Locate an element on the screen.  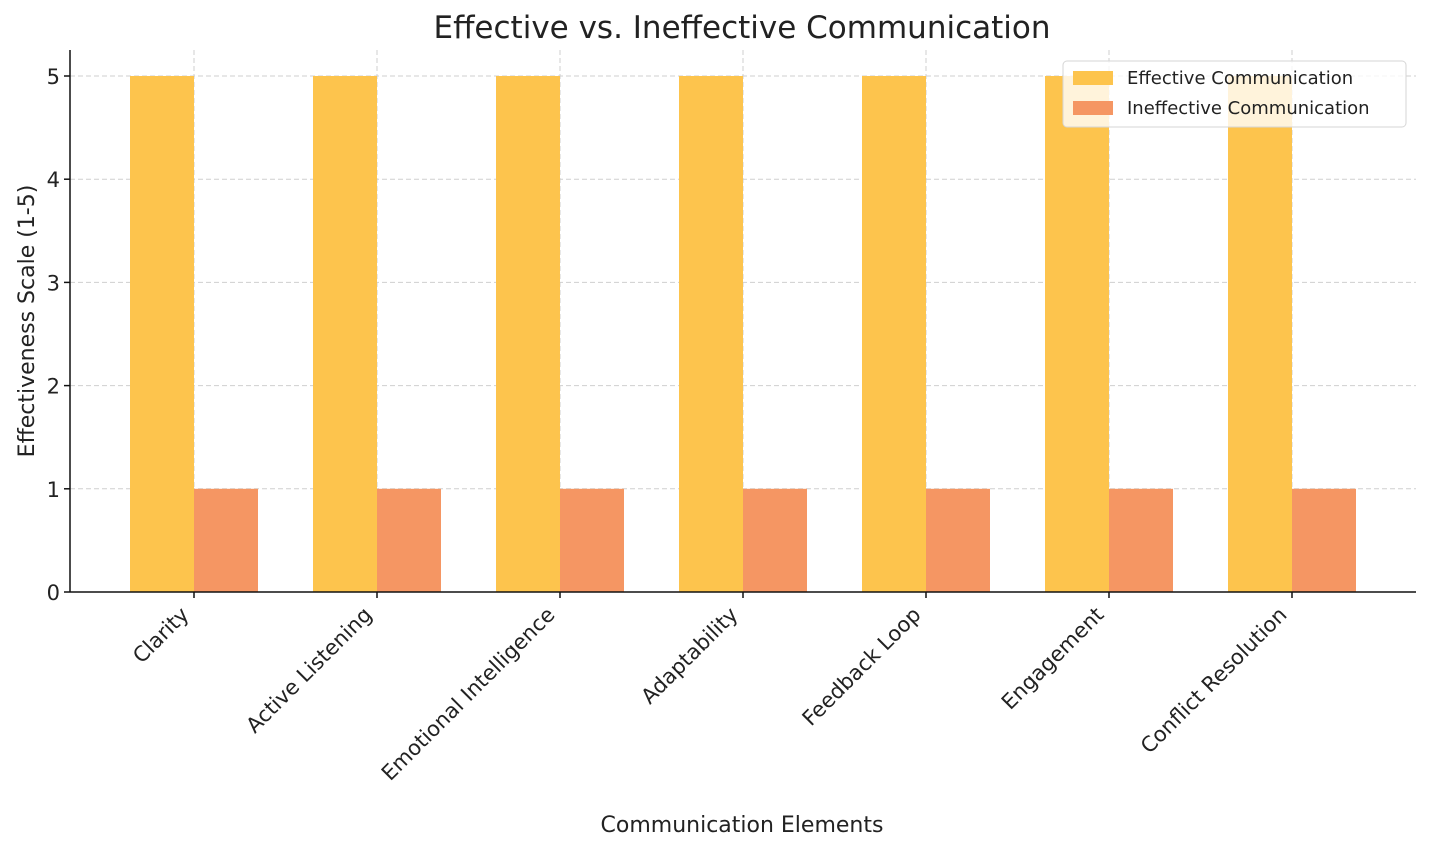
y-tick-label: 0 is located at coordinates (53, 593).